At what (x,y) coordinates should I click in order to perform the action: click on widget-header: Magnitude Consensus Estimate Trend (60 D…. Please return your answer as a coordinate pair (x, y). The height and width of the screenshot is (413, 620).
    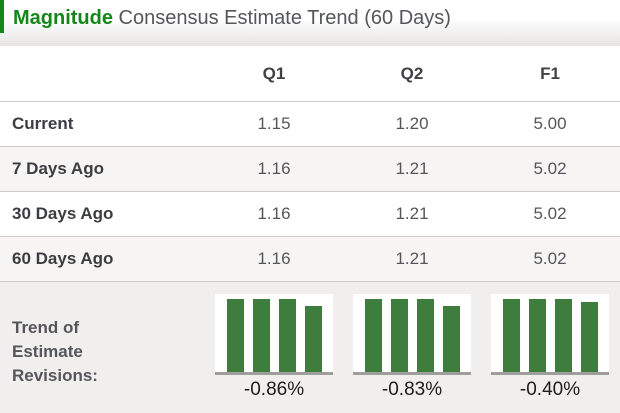
    Looking at the image, I should click on (310, 23).